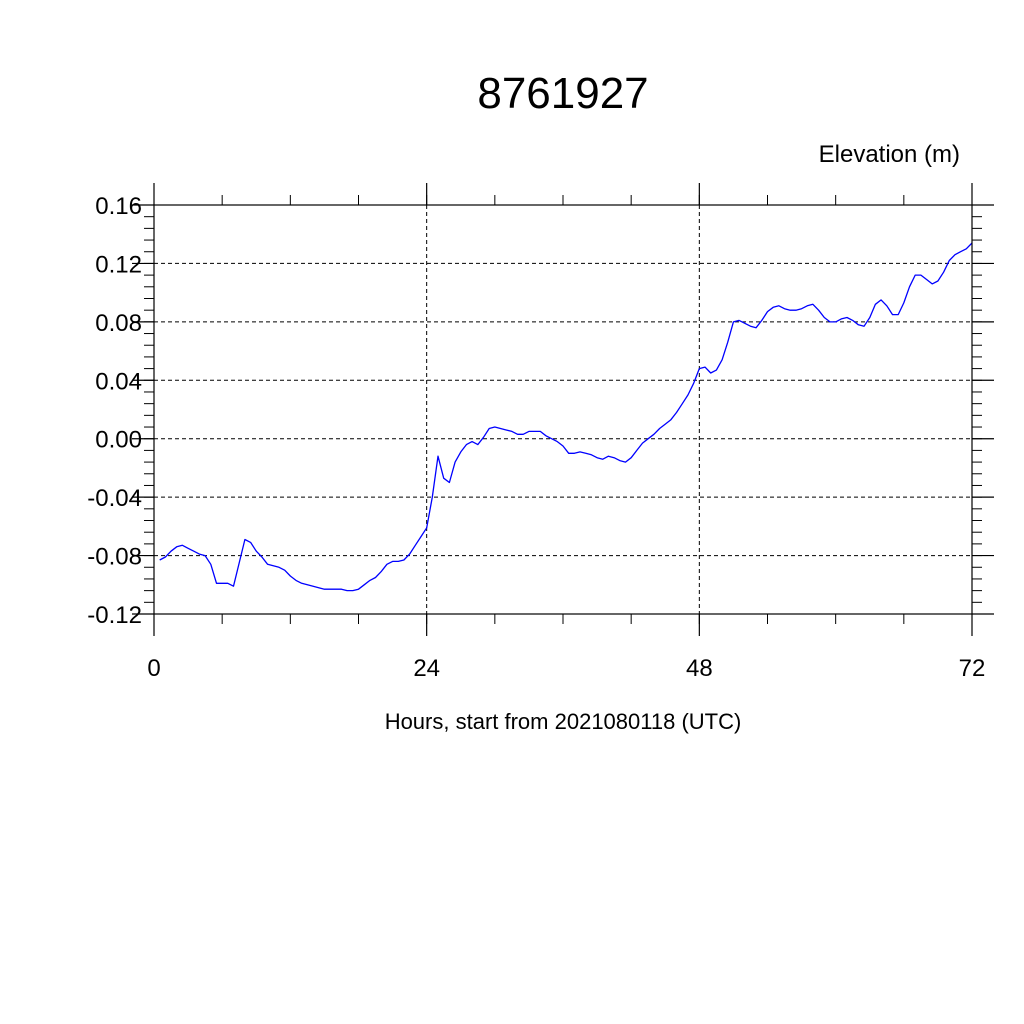  What do you see at coordinates (426, 668) in the screenshot?
I see `x-tick-label: 24` at bounding box center [426, 668].